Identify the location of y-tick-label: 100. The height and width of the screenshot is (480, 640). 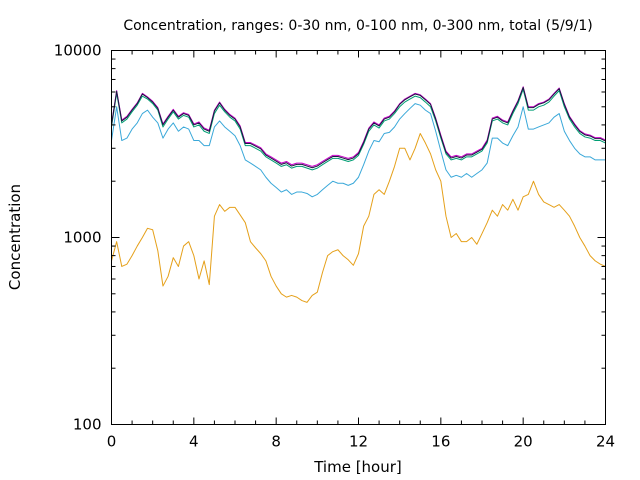
(87, 425).